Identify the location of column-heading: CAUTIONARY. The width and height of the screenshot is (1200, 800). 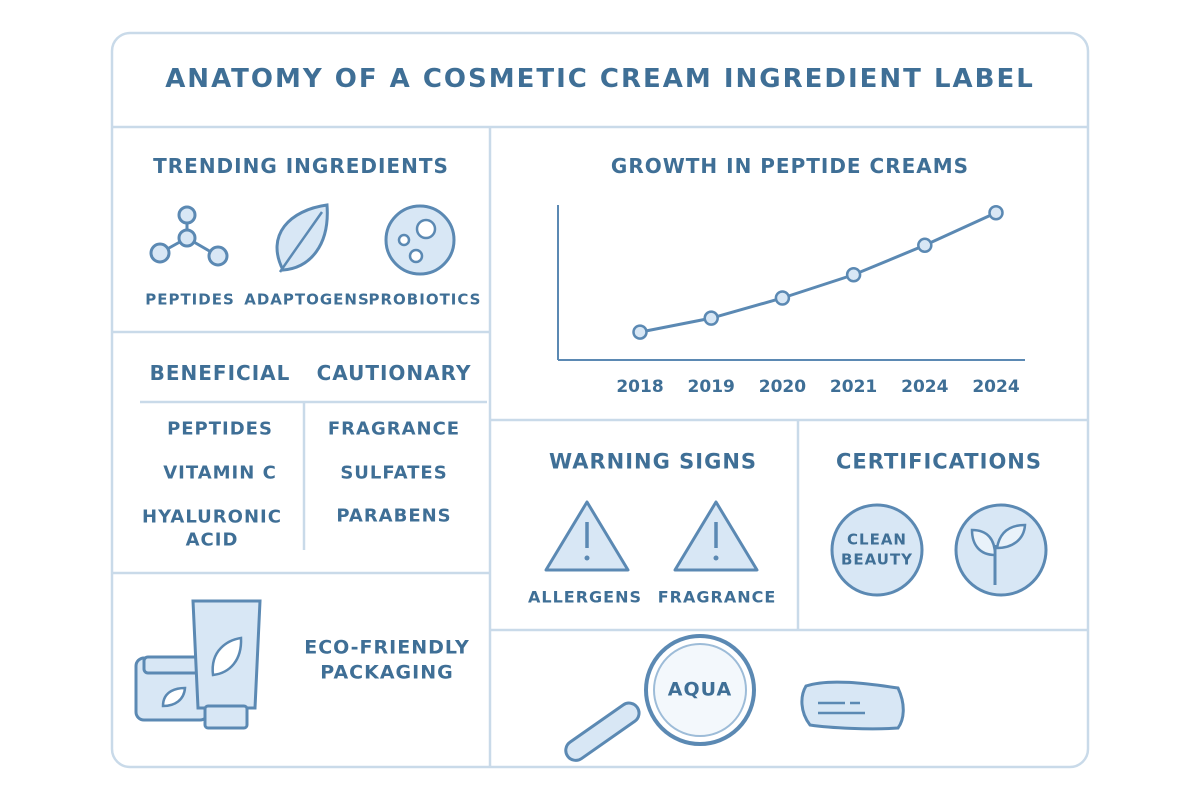
(394, 373).